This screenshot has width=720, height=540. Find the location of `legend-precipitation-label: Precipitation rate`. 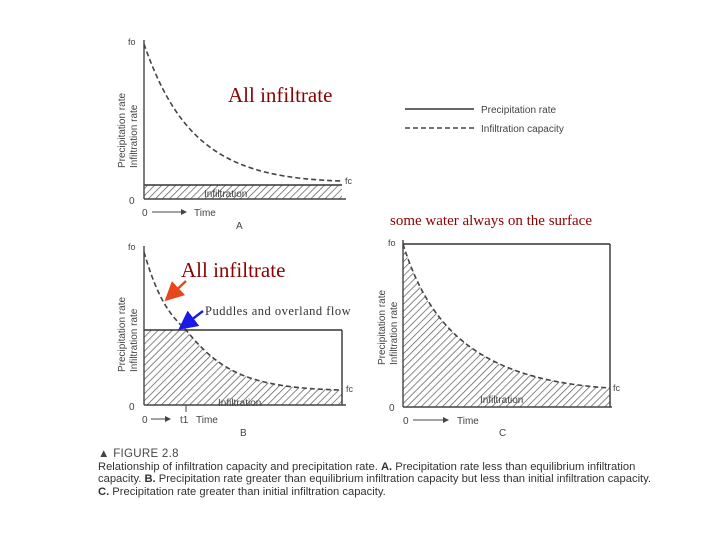

legend-precipitation-label: Precipitation rate is located at coordinates (518, 110).